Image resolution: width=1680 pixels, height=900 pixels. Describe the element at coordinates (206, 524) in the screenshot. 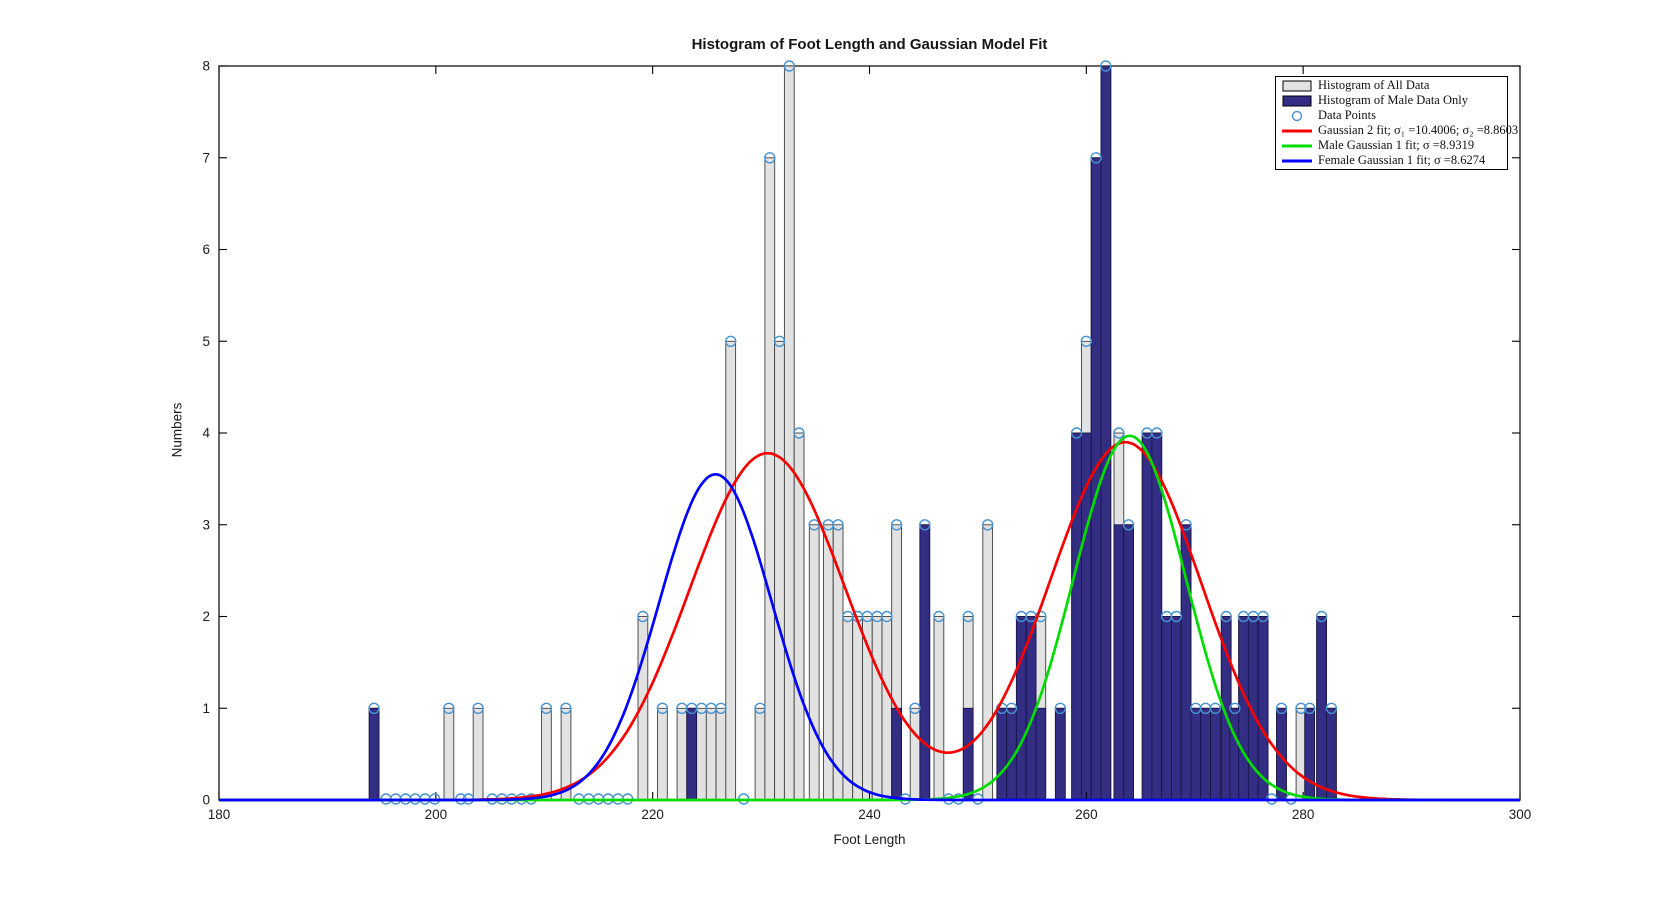

I see `svg-text: 3` at that location.